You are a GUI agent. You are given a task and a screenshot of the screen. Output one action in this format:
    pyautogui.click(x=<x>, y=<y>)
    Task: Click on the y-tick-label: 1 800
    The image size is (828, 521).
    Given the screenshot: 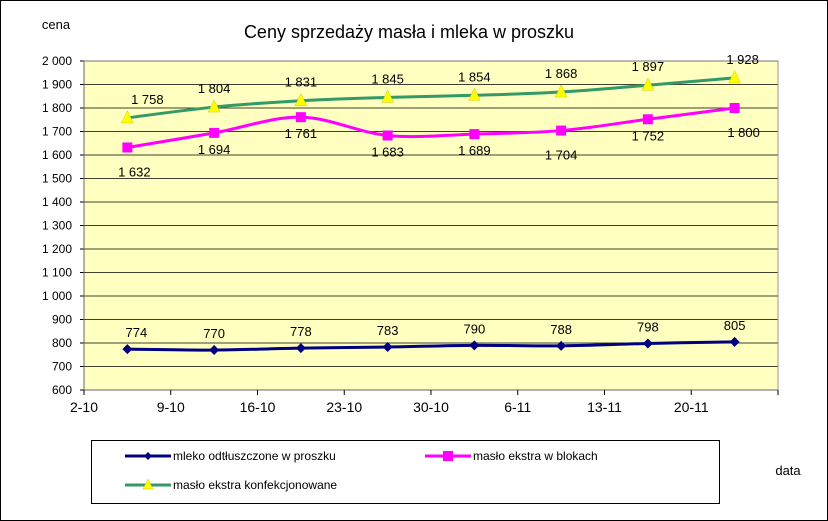 What is the action you would take?
    pyautogui.click(x=57, y=108)
    